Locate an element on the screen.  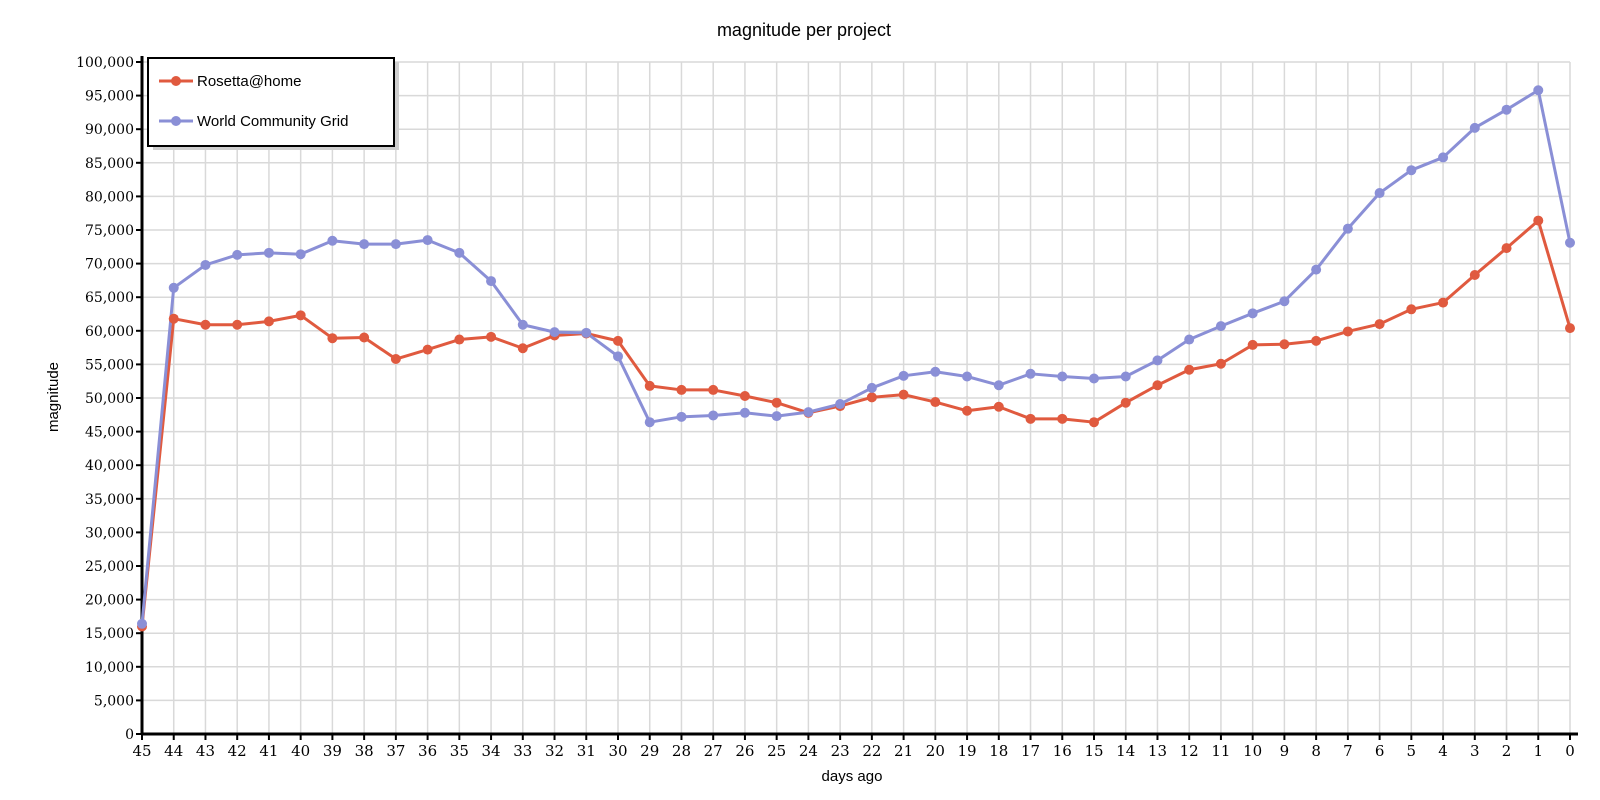
x-axis-label: days ago is located at coordinates (852, 776).